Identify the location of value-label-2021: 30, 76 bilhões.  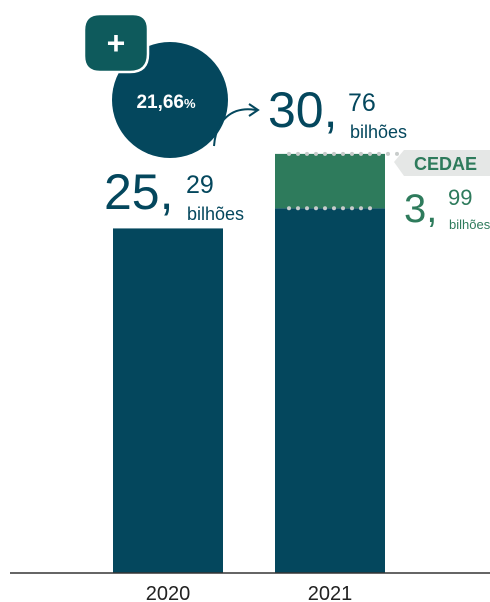
(337, 112).